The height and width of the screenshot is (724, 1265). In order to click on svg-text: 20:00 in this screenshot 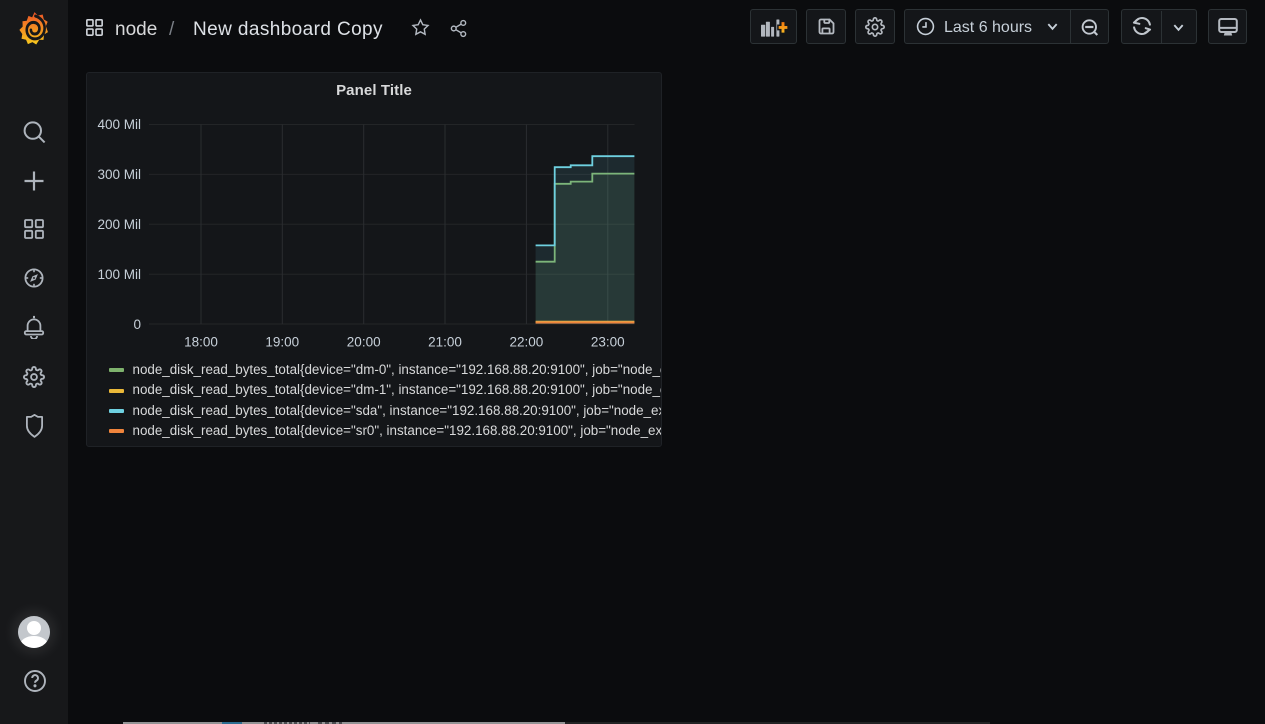, I will do `click(364, 342)`.